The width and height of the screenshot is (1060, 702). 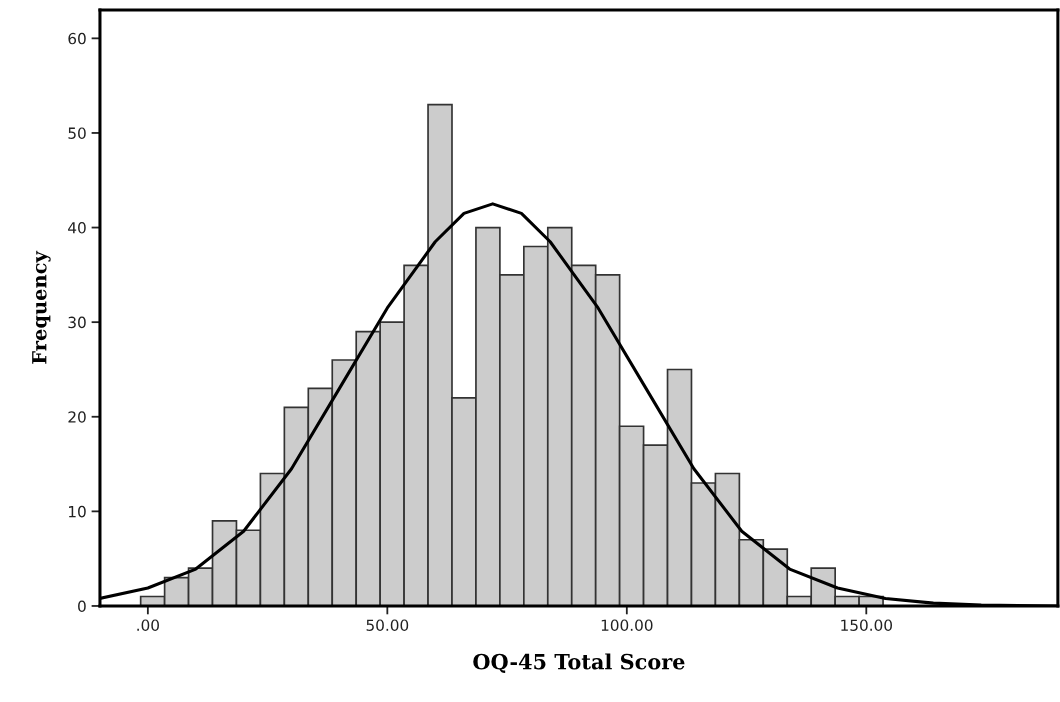 I want to click on x-tick-label: 100.00, so click(x=627, y=625).